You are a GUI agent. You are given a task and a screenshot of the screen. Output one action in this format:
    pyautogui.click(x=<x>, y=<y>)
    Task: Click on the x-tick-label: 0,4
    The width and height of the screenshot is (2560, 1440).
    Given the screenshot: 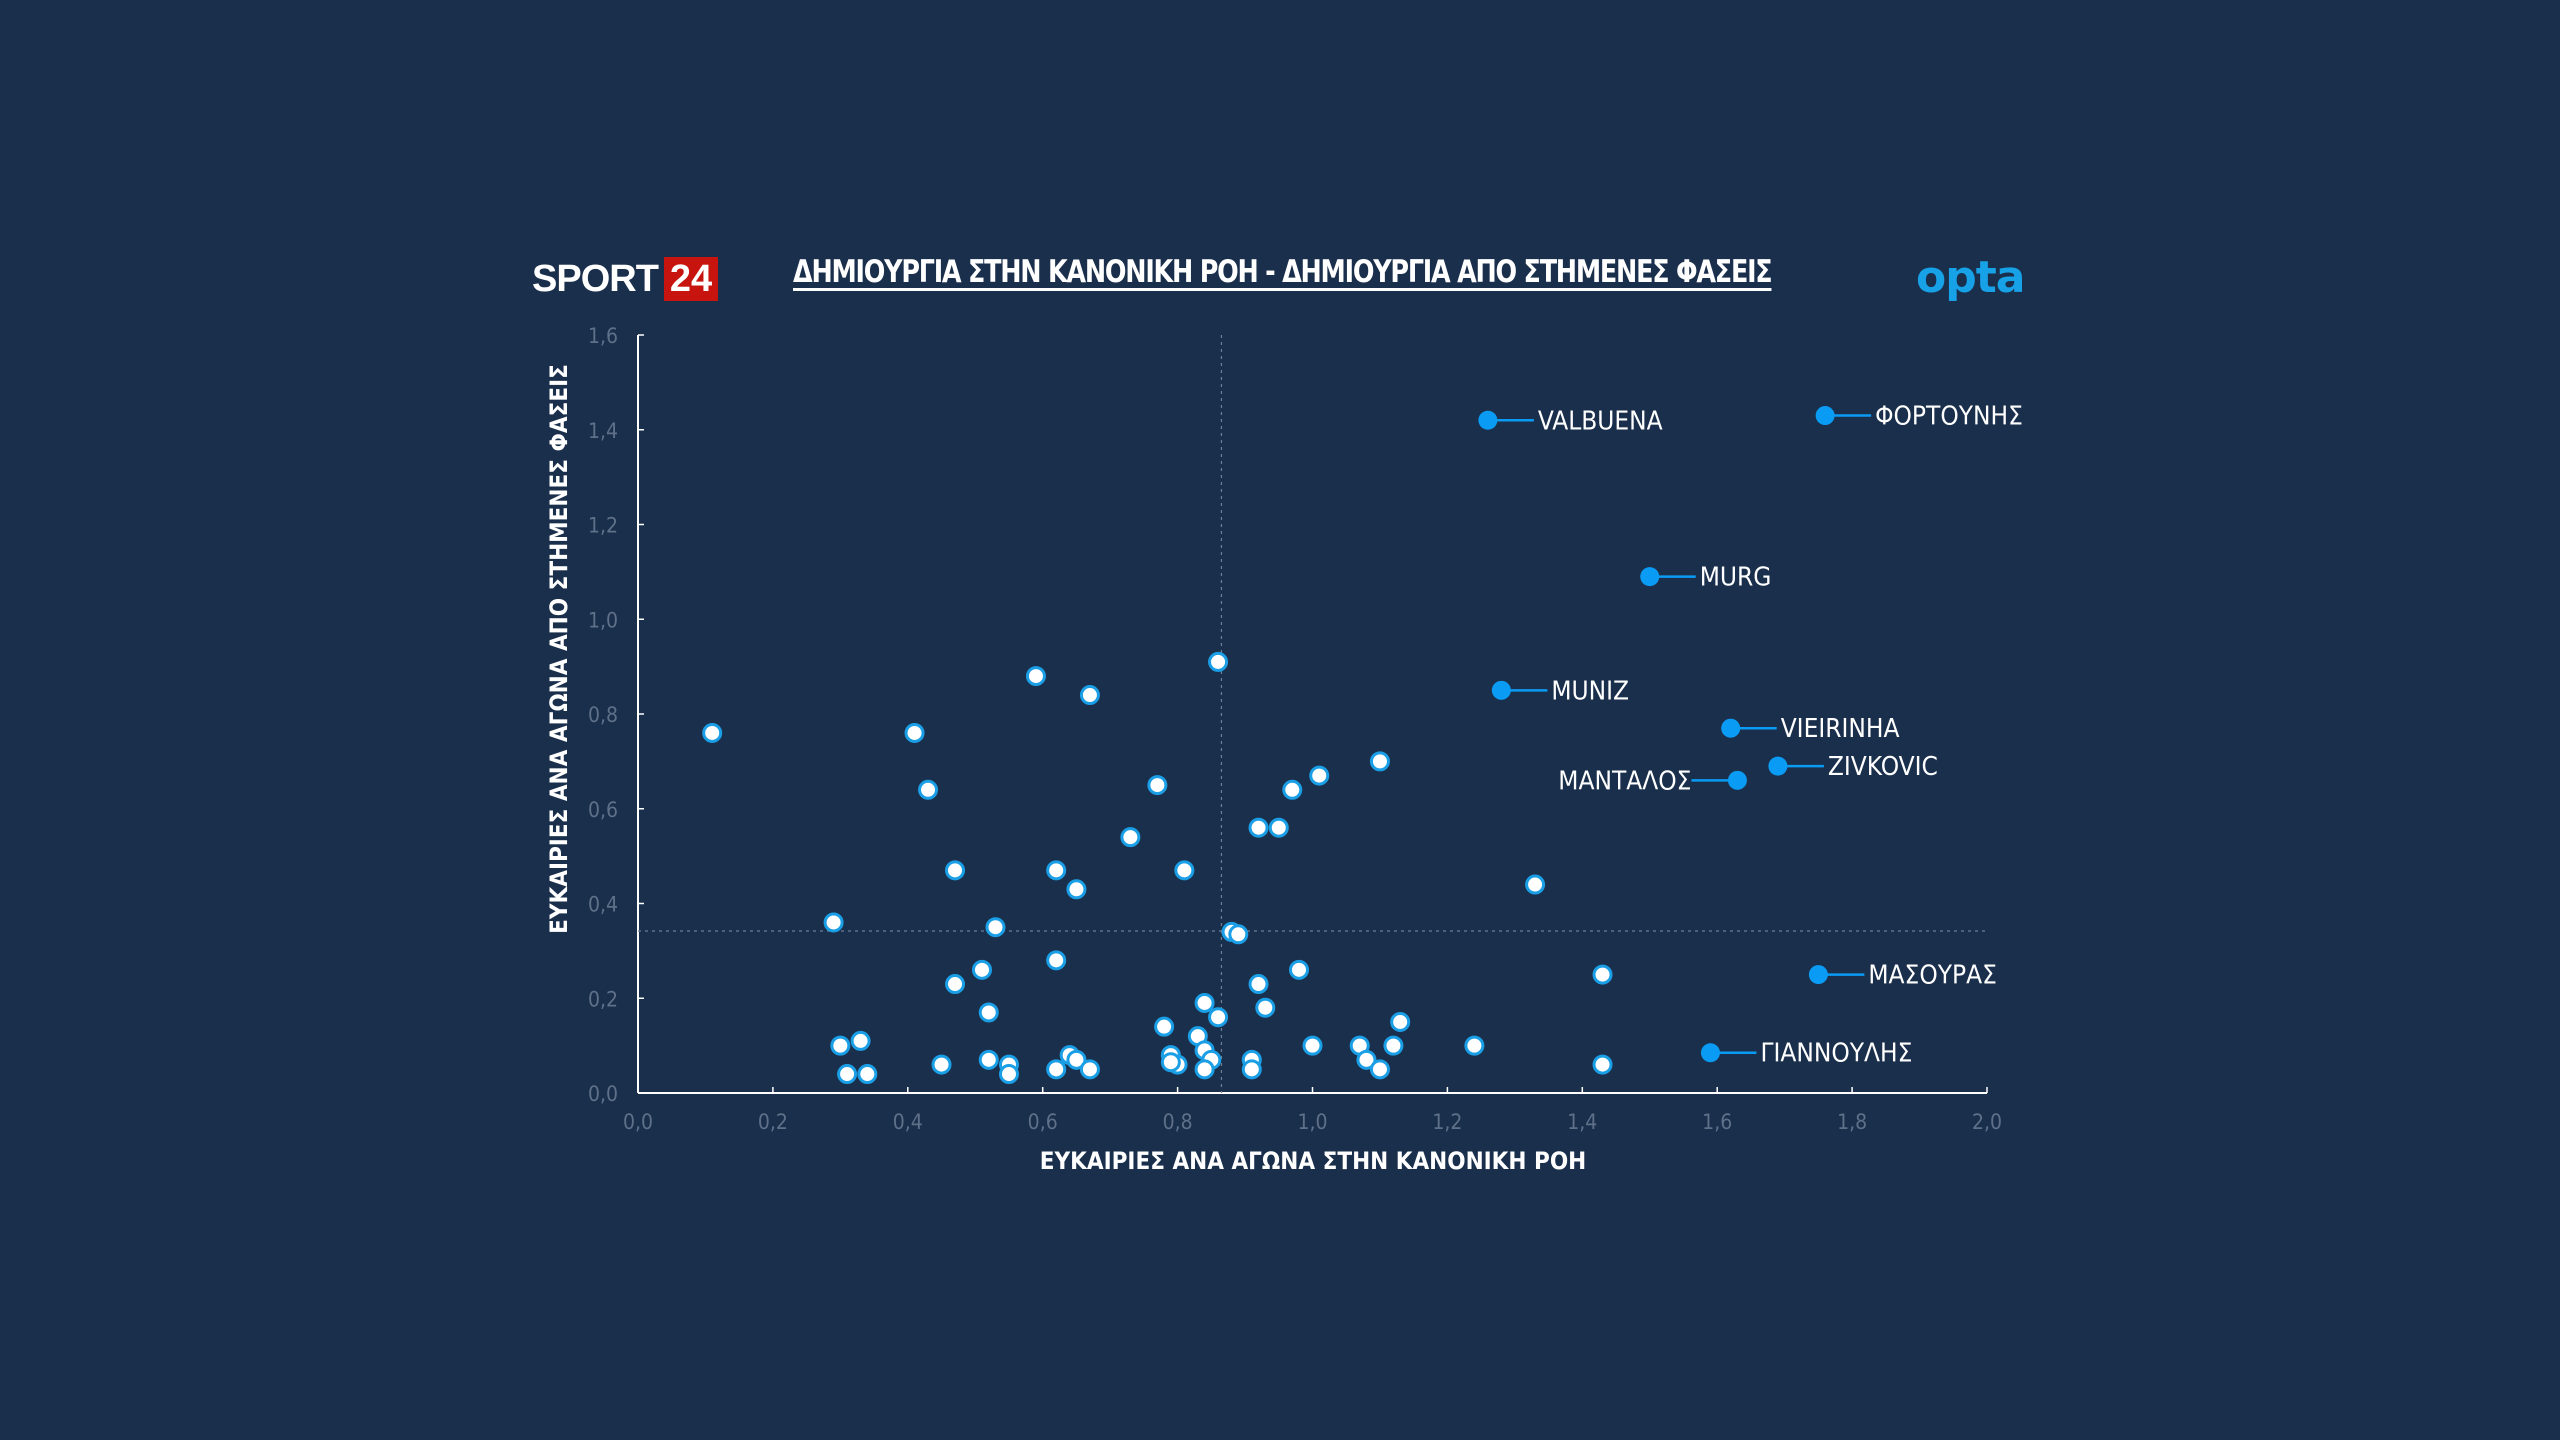 What is the action you would take?
    pyautogui.click(x=908, y=1122)
    